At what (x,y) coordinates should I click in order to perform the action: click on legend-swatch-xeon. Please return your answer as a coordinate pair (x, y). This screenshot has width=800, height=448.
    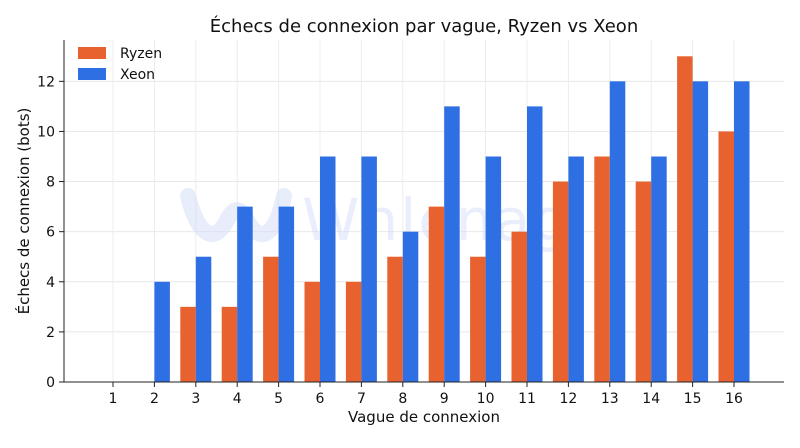
    Looking at the image, I should click on (92, 74).